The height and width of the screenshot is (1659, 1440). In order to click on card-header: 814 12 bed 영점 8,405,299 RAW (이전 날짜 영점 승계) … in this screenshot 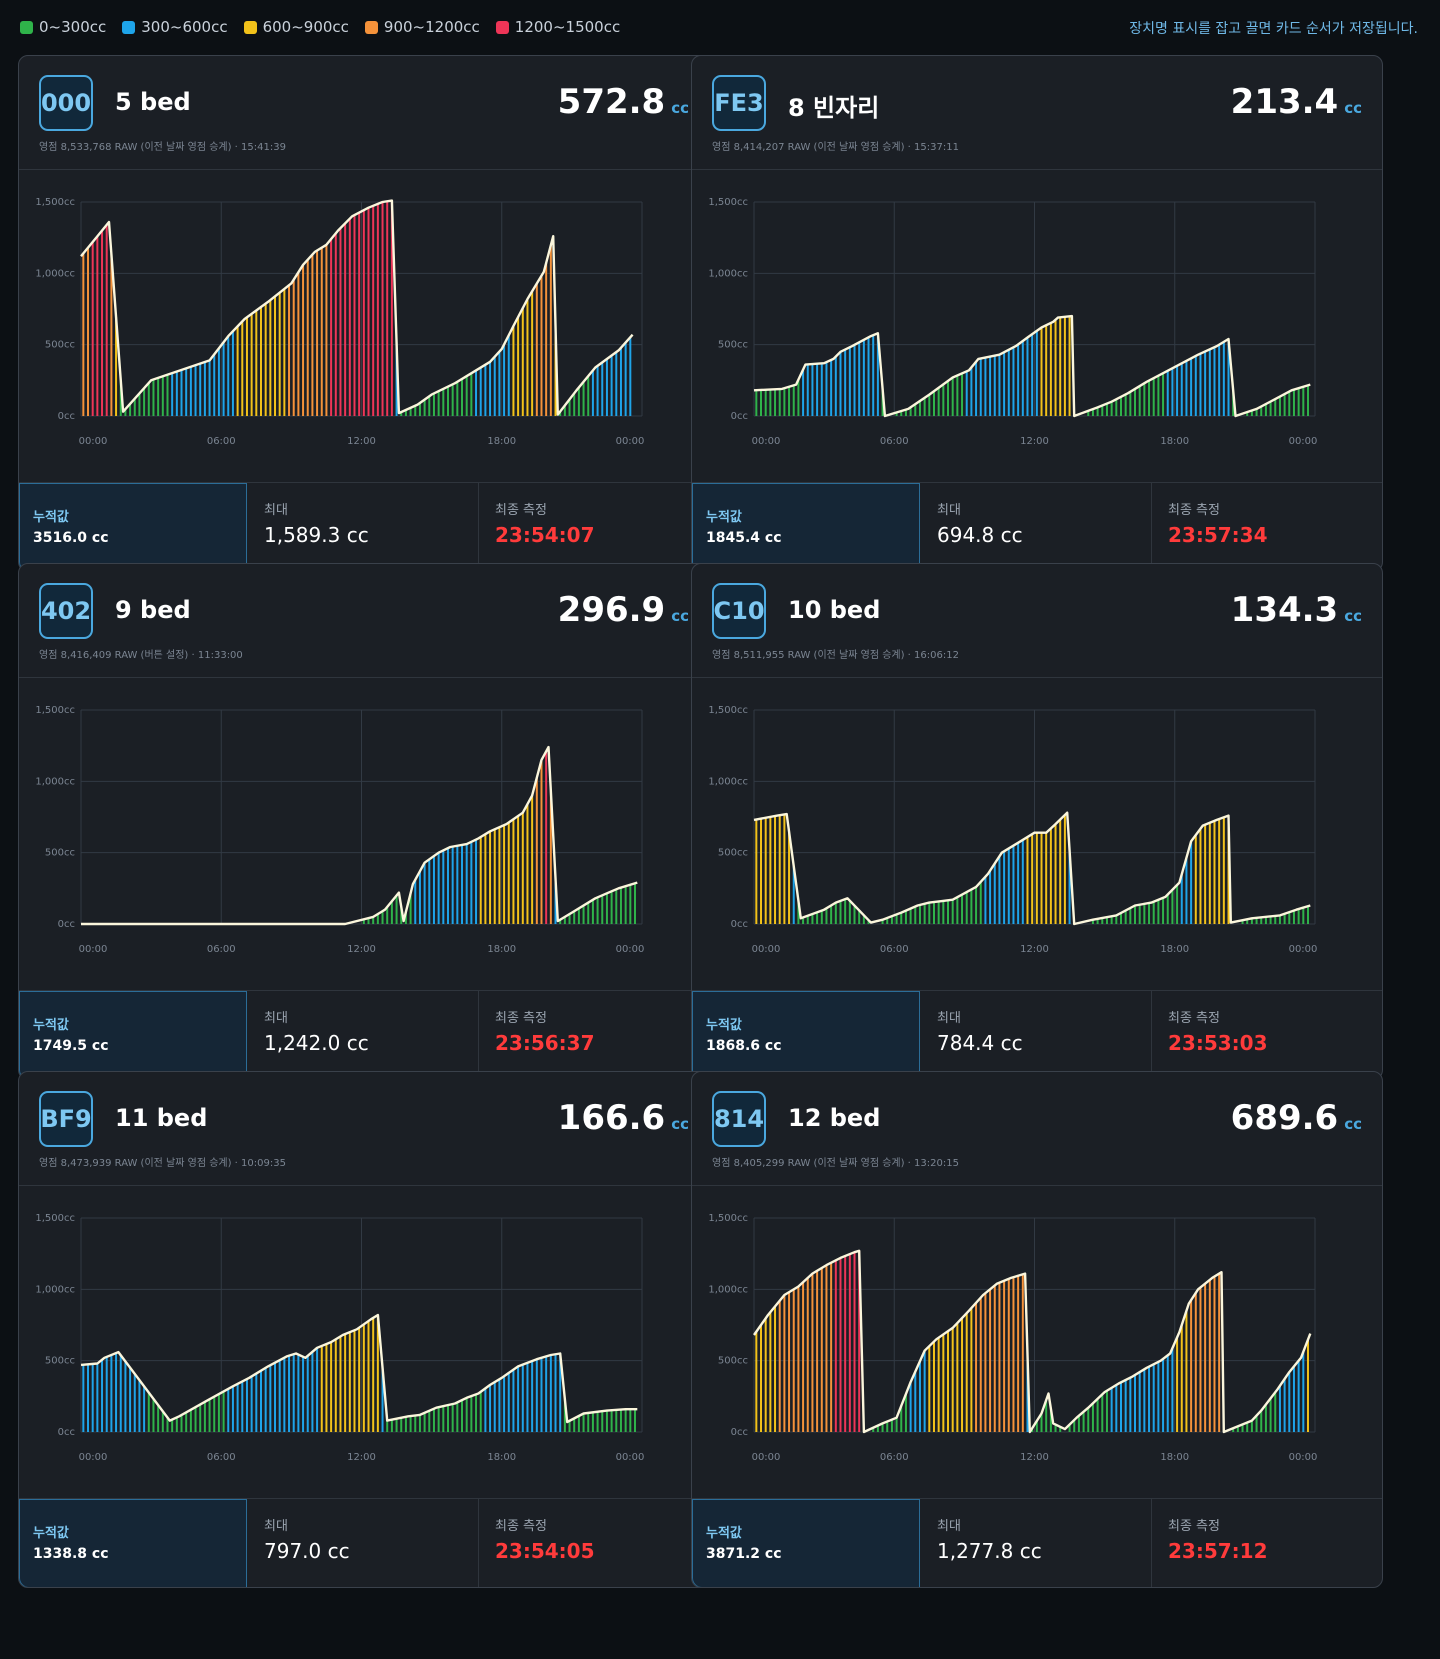, I will do `click(1037, 1129)`.